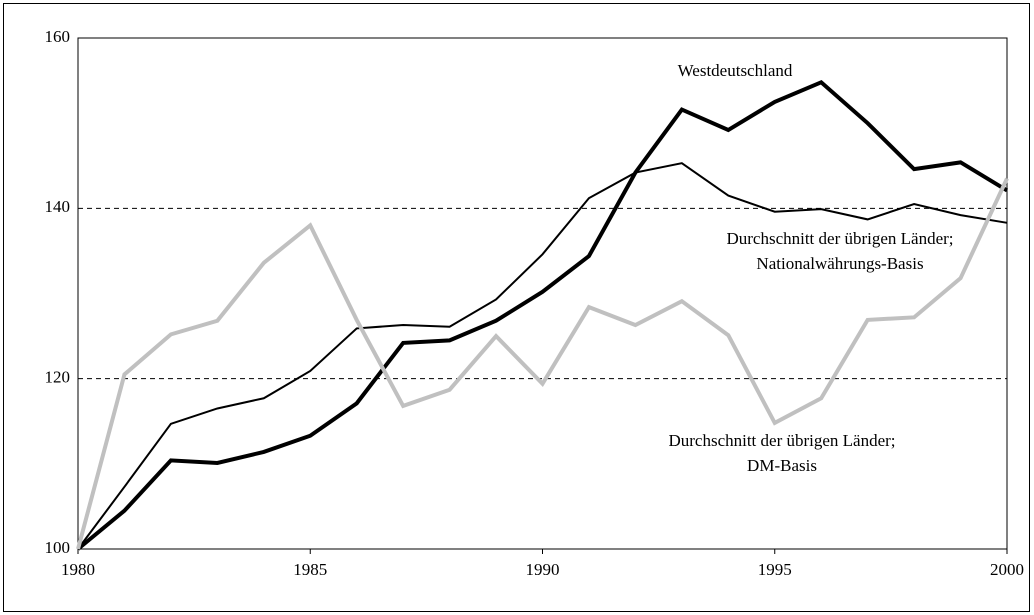  I want to click on x-tick-label: 1990, so click(543, 569).